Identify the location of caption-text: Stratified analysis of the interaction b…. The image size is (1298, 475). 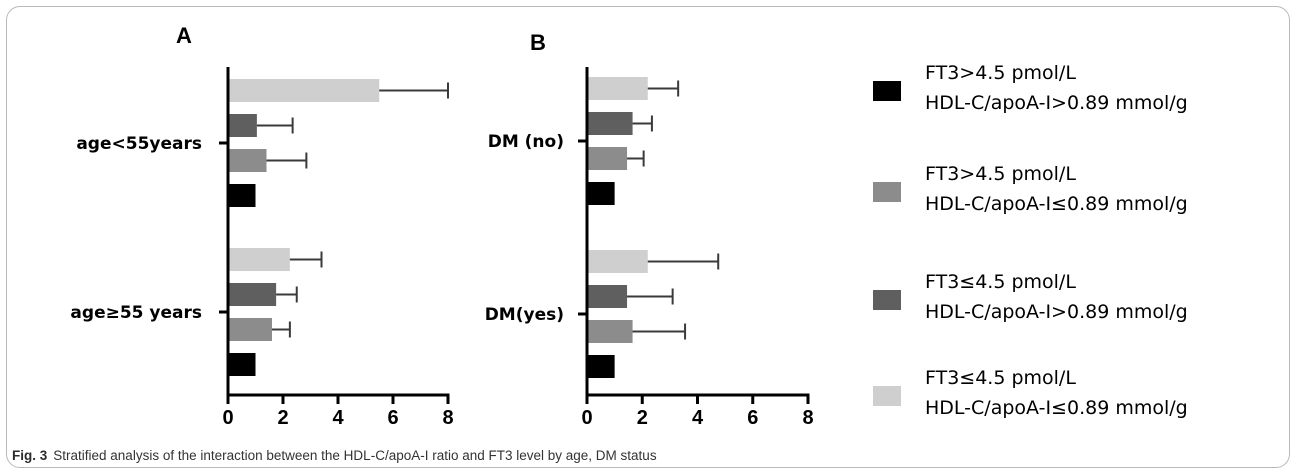
(355, 455).